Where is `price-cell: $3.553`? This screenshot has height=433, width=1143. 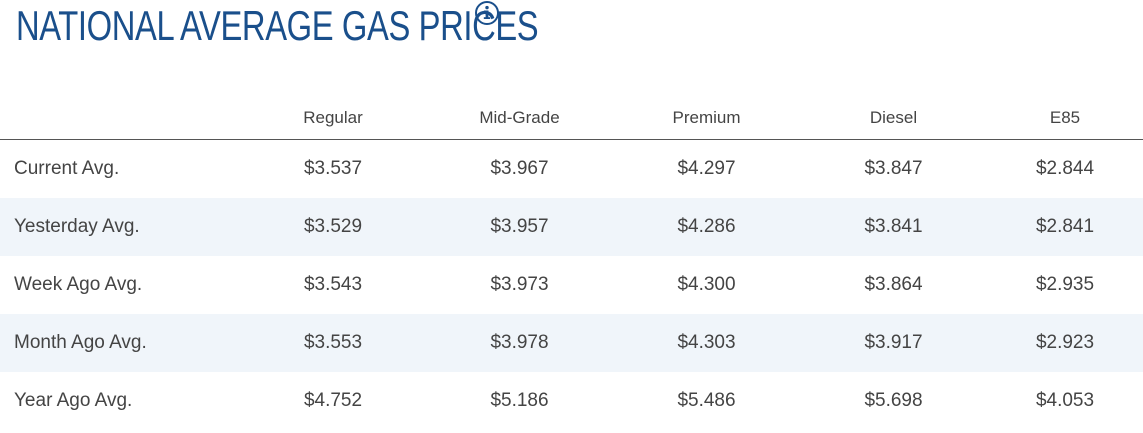
price-cell: $3.553 is located at coordinates (333, 343).